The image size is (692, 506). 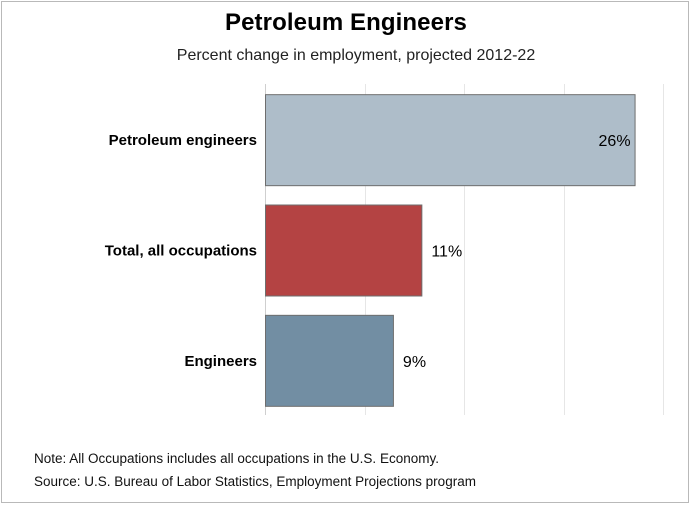 What do you see at coordinates (615, 141) in the screenshot?
I see `data-label: 26%` at bounding box center [615, 141].